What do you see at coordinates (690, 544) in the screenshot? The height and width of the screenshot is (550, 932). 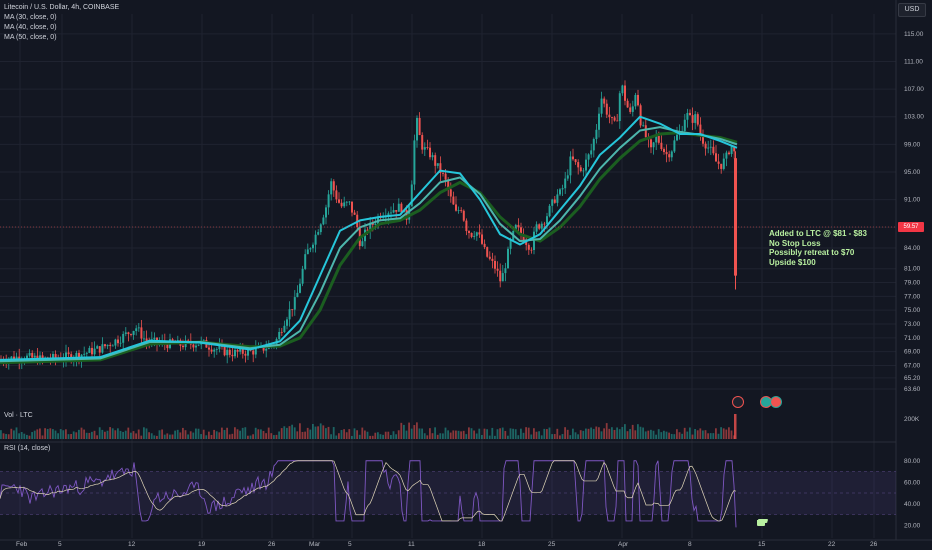 I see `x-tick-label: 8` at bounding box center [690, 544].